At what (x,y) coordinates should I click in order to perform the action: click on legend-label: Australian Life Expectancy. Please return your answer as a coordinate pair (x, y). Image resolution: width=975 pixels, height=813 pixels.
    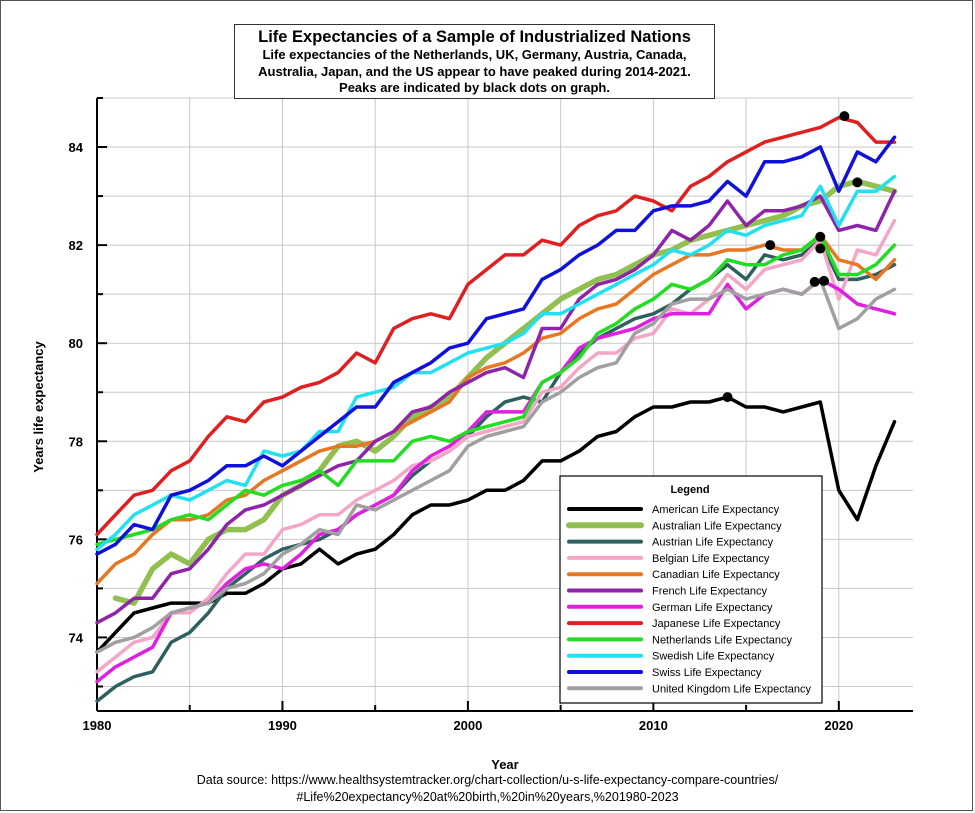
    Looking at the image, I should click on (717, 526).